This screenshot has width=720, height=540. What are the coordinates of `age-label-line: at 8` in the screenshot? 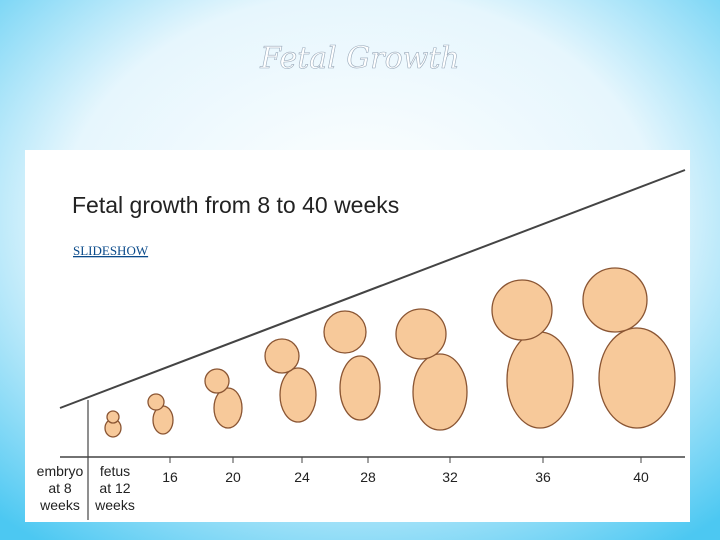 It's located at (60, 488).